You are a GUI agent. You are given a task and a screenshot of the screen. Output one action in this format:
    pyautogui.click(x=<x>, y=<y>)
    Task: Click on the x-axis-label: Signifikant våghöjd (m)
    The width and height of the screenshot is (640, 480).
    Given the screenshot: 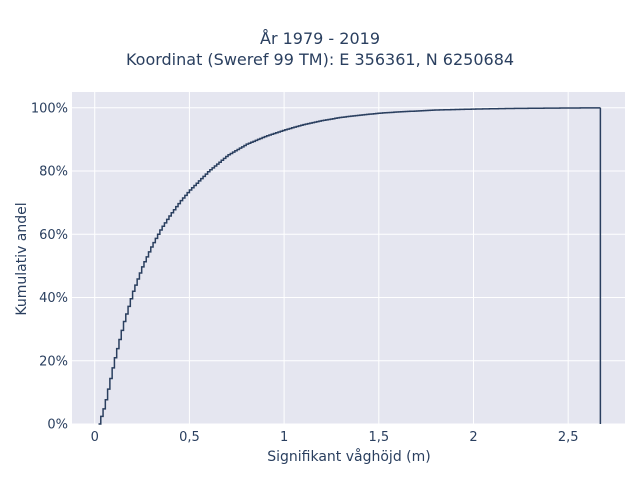 What is the action you would take?
    pyautogui.click(x=348, y=456)
    